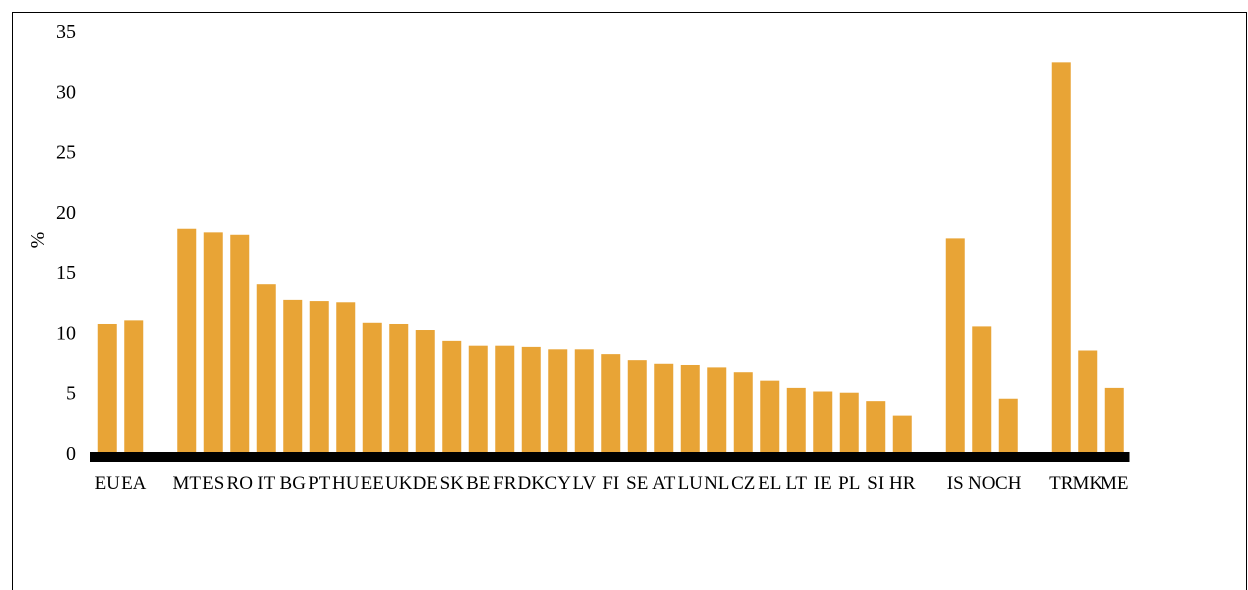  Describe the element at coordinates (637, 406) in the screenshot. I see `bar-se` at that location.